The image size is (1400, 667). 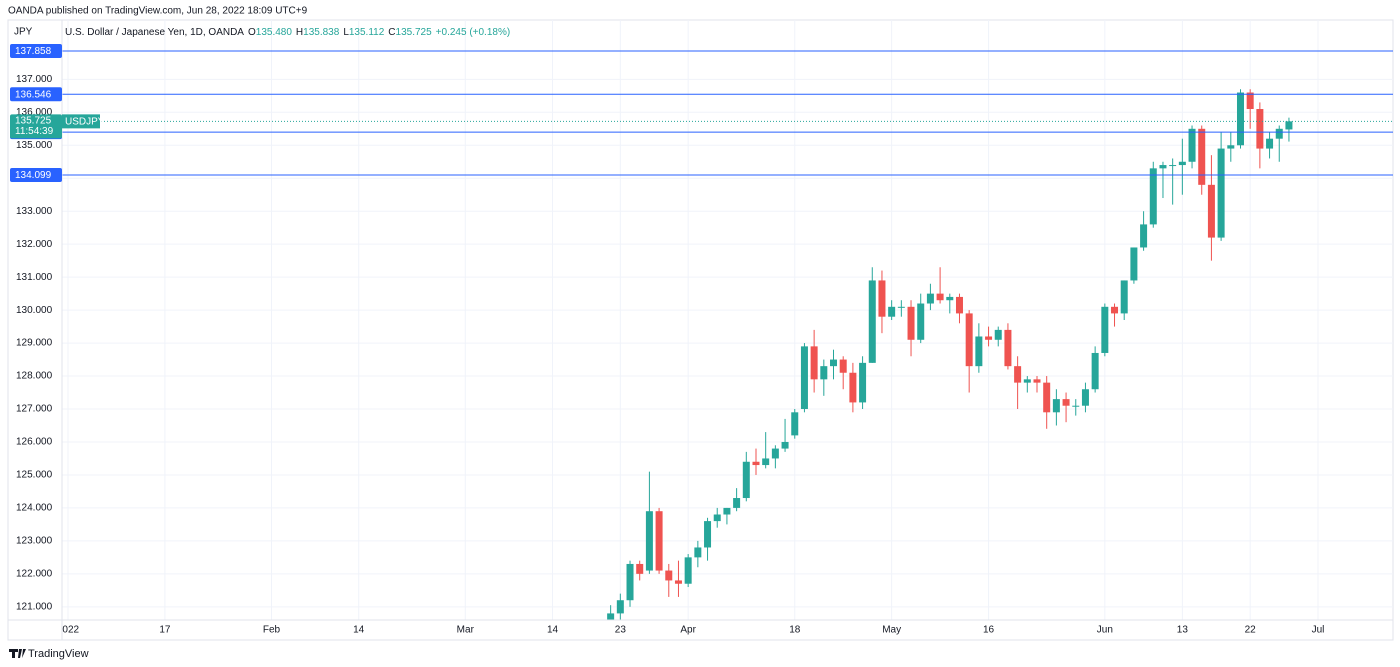 What do you see at coordinates (621, 630) in the screenshot?
I see `x-tick-label: 23` at bounding box center [621, 630].